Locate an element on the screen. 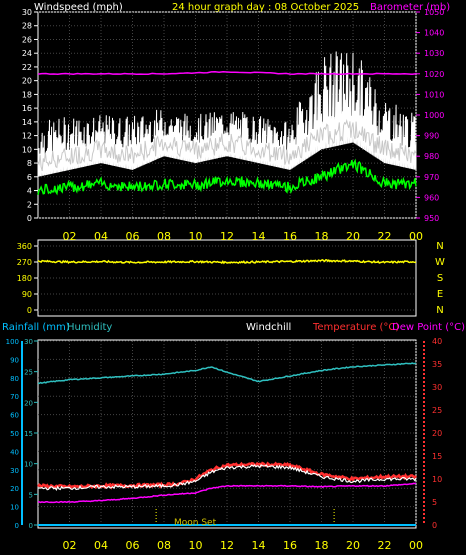  humidity-axis-label: Humidity is located at coordinates (89, 327).